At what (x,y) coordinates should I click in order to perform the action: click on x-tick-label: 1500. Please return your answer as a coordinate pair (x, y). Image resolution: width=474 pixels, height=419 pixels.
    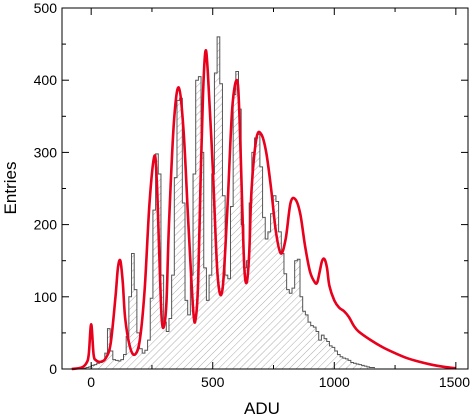
    Looking at the image, I should click on (454, 382).